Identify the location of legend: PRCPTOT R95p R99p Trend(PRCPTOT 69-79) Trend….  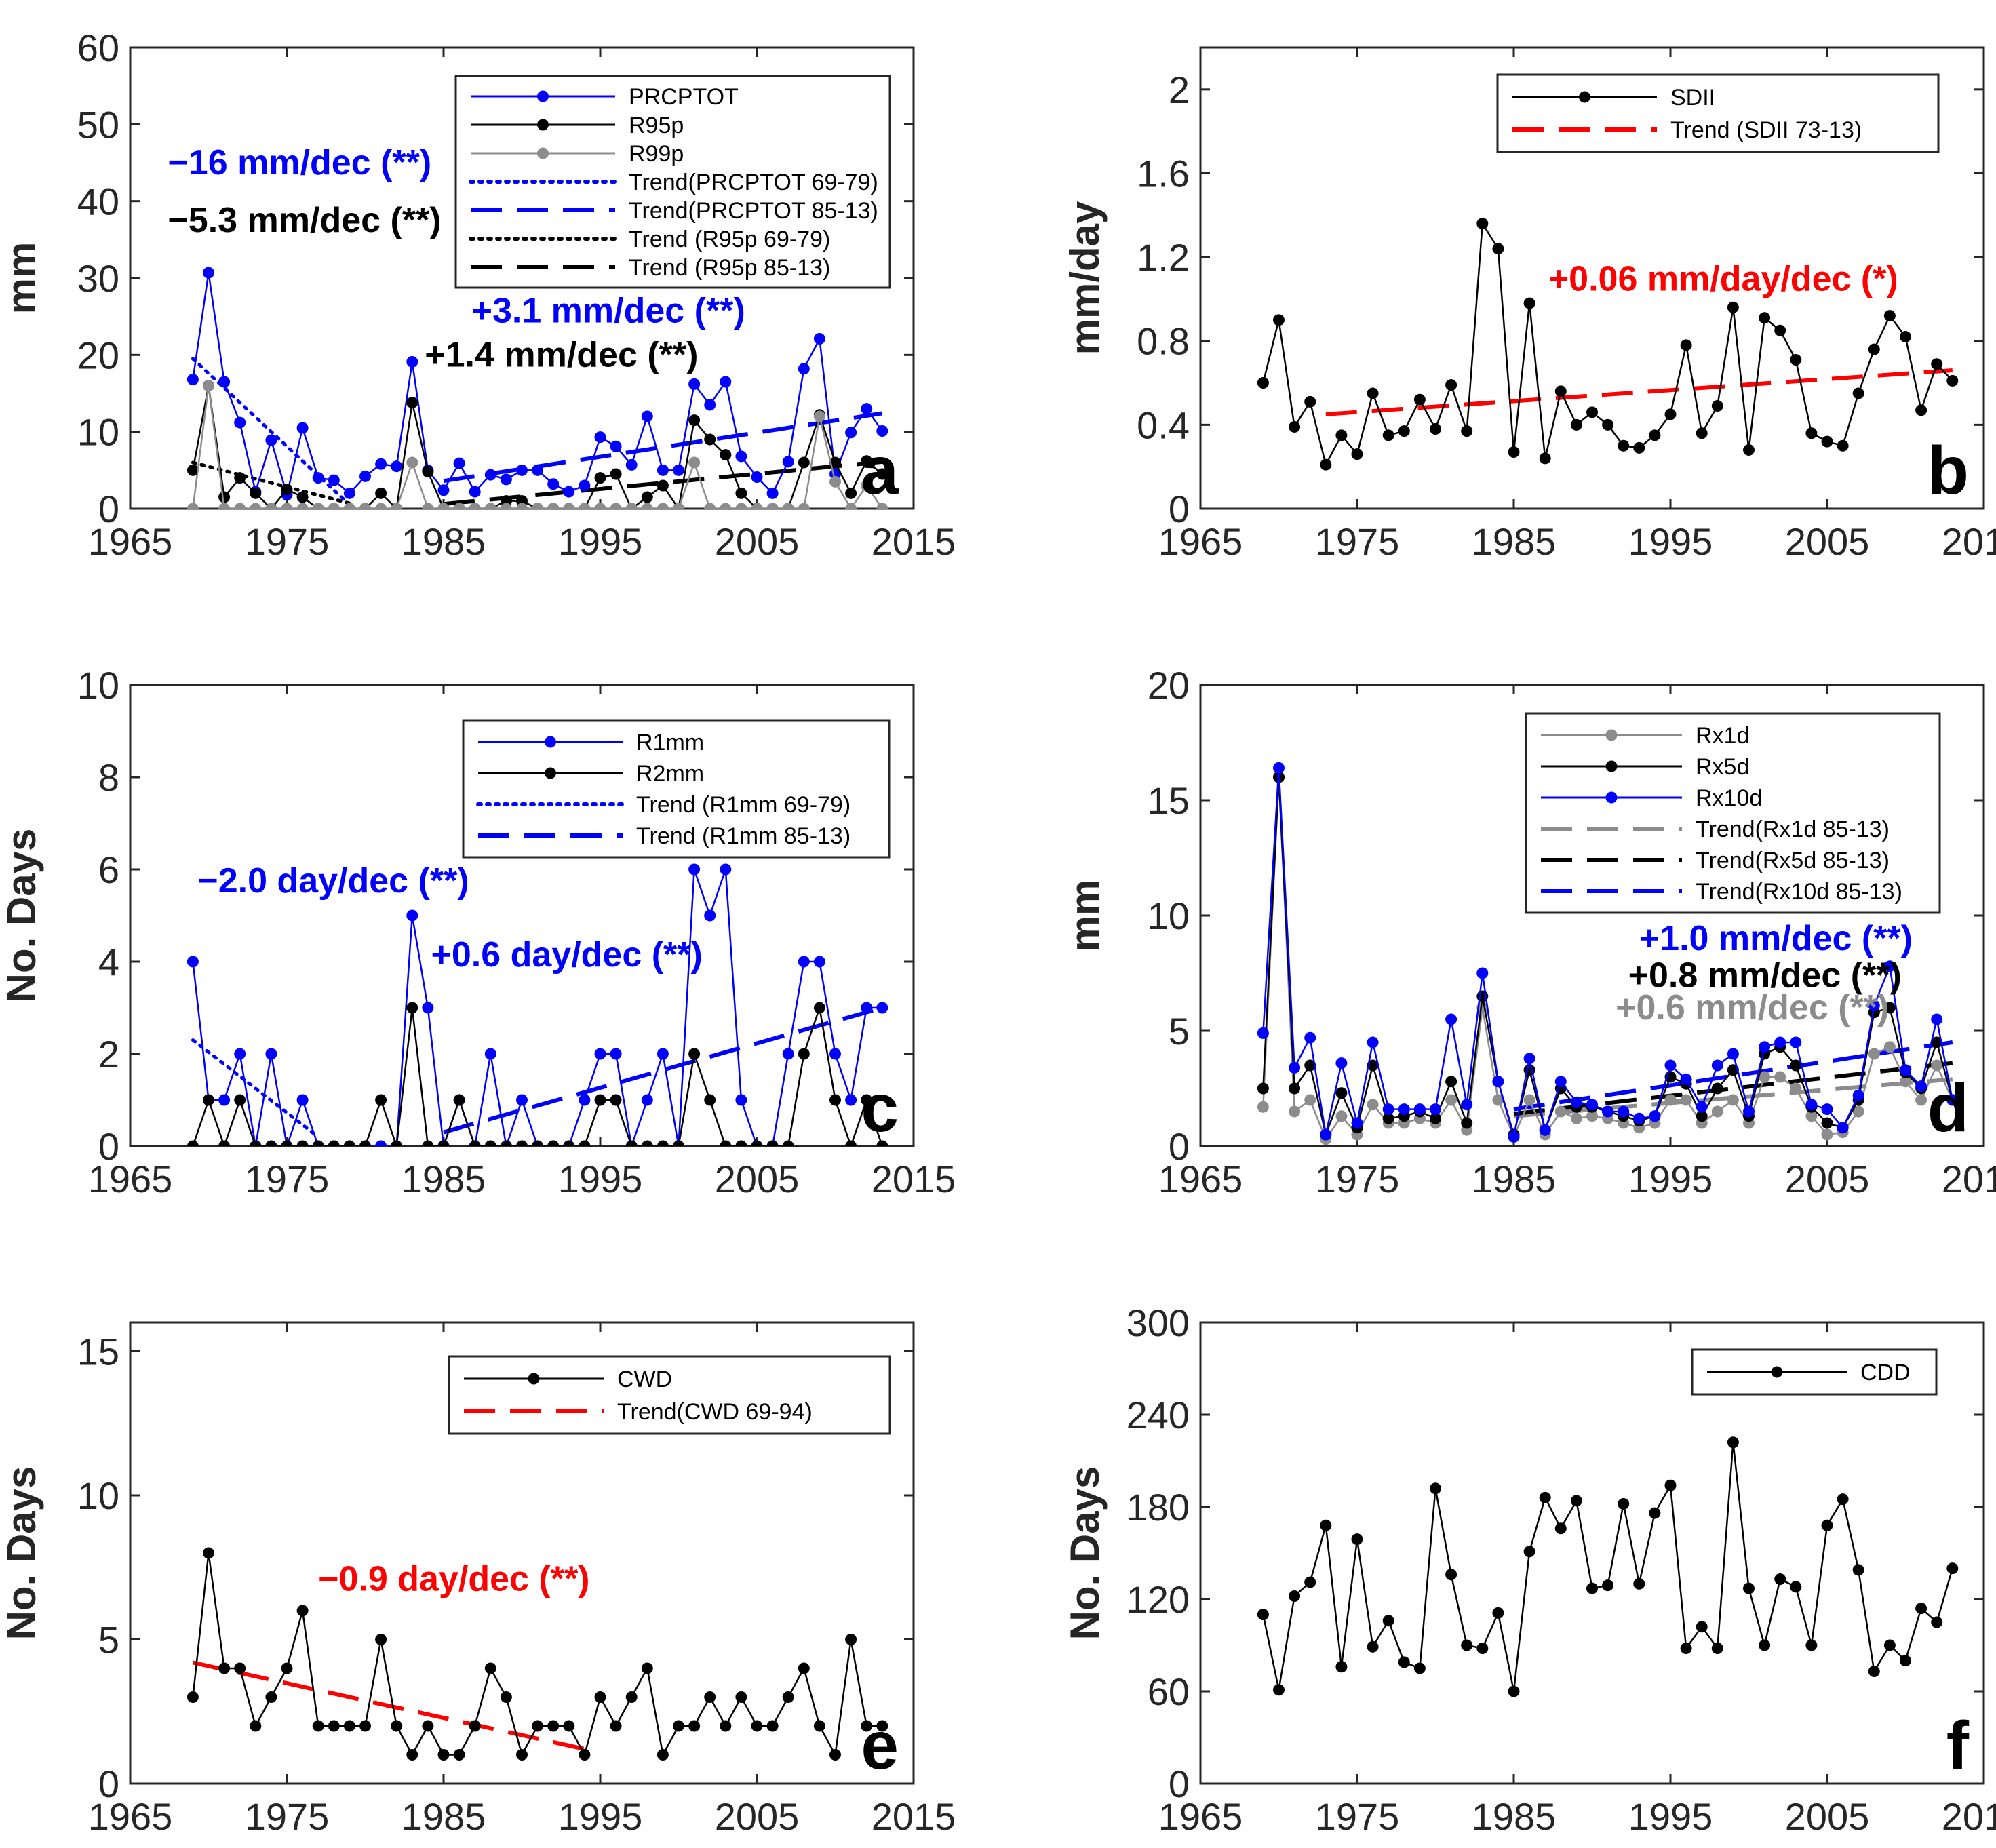
(672, 182).